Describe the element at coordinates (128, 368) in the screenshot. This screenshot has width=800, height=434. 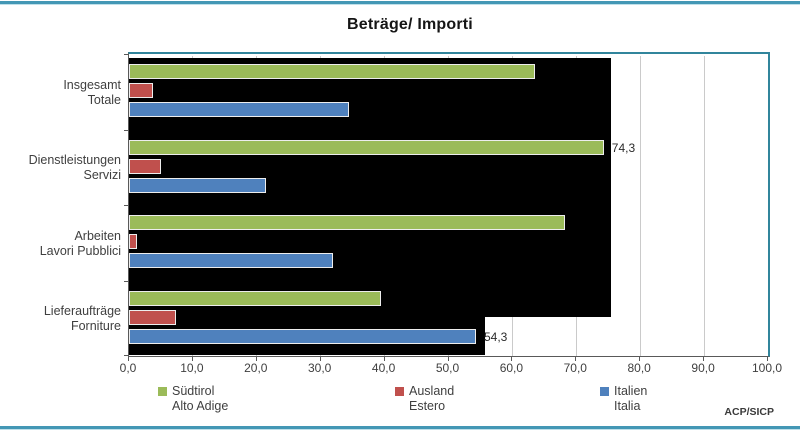
I see `x-axis-label-0: 0,0` at that location.